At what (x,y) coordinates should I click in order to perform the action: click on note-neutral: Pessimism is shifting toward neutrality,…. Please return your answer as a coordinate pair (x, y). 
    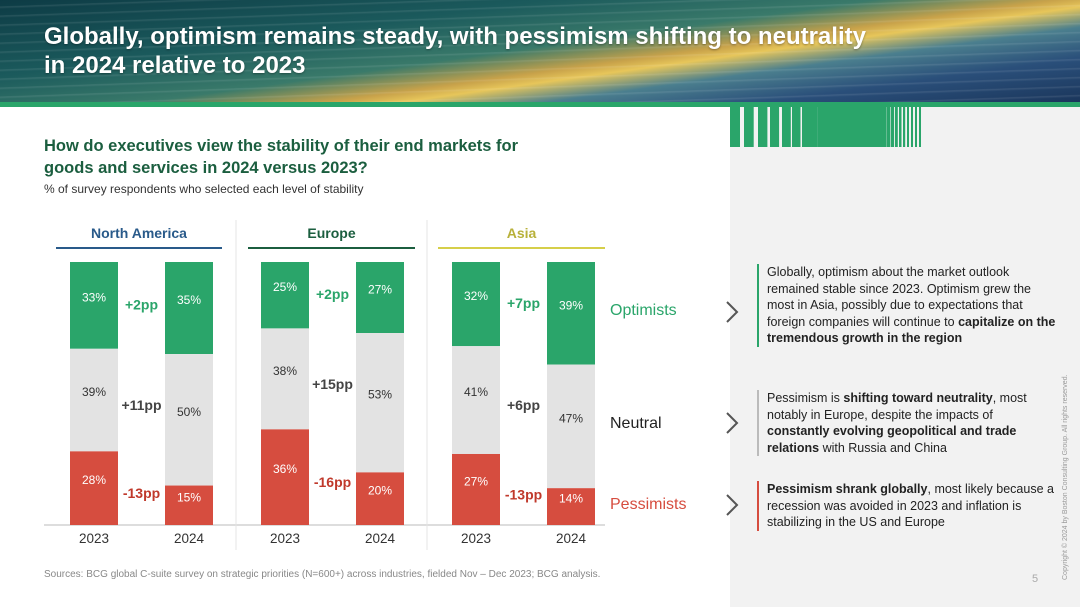
    Looking at the image, I should click on (907, 423).